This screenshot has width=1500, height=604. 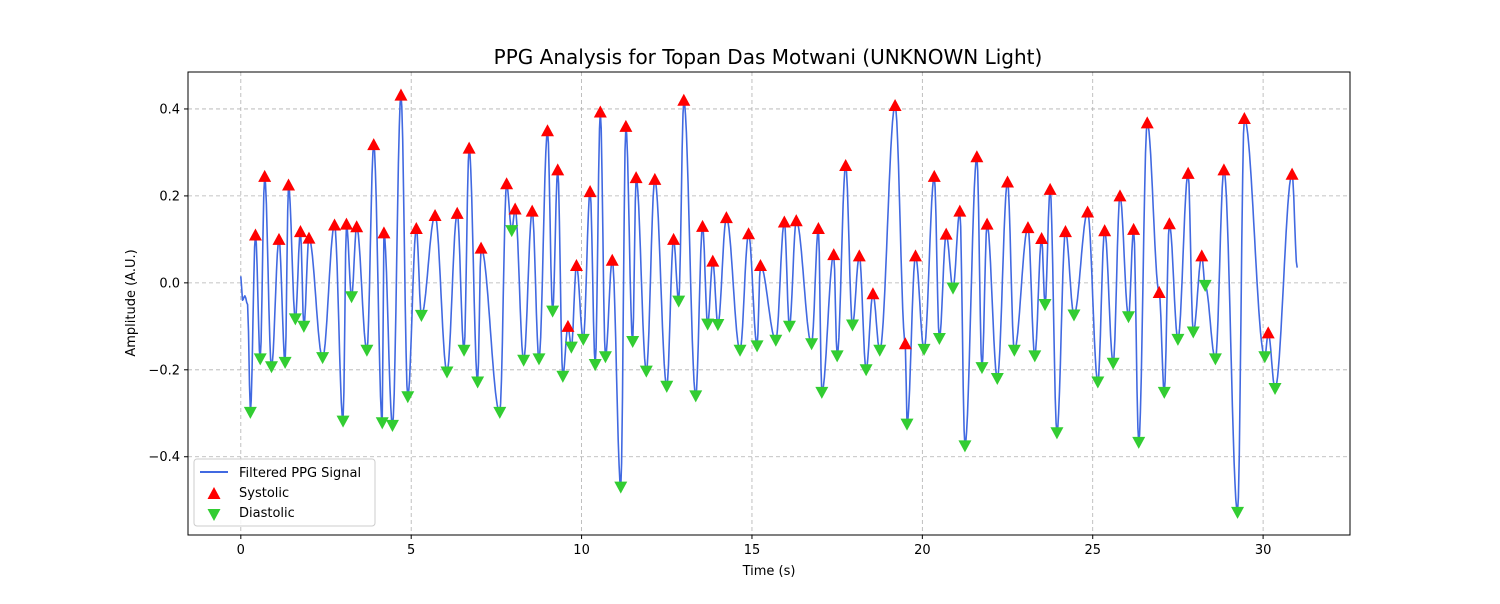 I want to click on y-tick-label: 0.4, so click(x=169, y=109).